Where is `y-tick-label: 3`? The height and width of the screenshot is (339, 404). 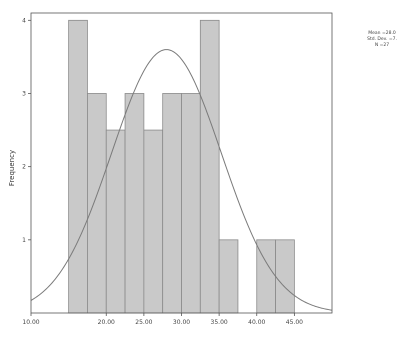
y-tick-label: 3 is located at coordinates (24, 93).